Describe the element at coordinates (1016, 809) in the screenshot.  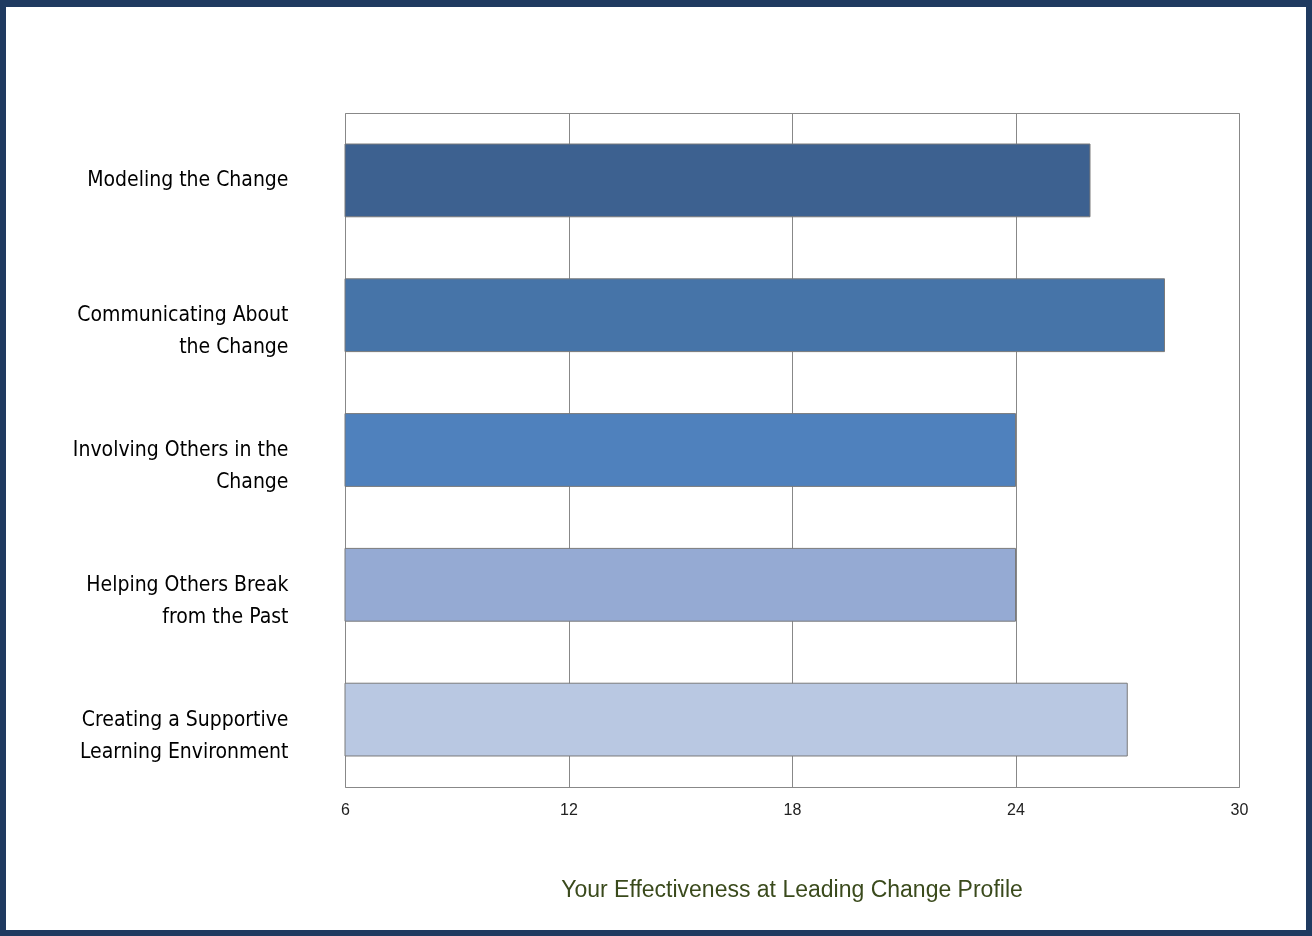
I see `x-tick-label: 24` at that location.